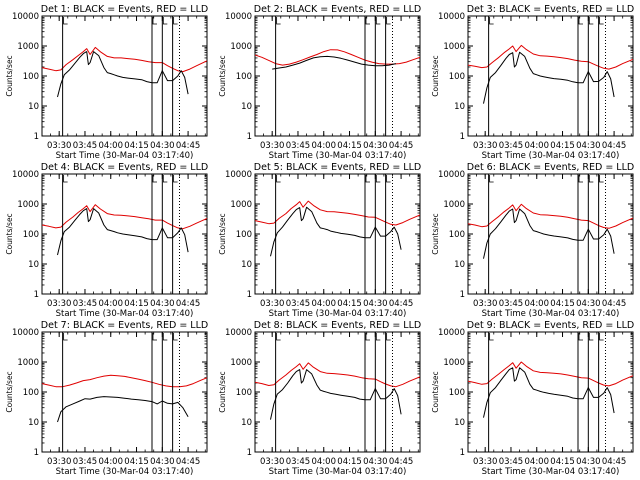 This screenshot has width=640, height=480. I want to click on panel-title: Det 2: BLACK = Events, RED = LLD, so click(337, 9).